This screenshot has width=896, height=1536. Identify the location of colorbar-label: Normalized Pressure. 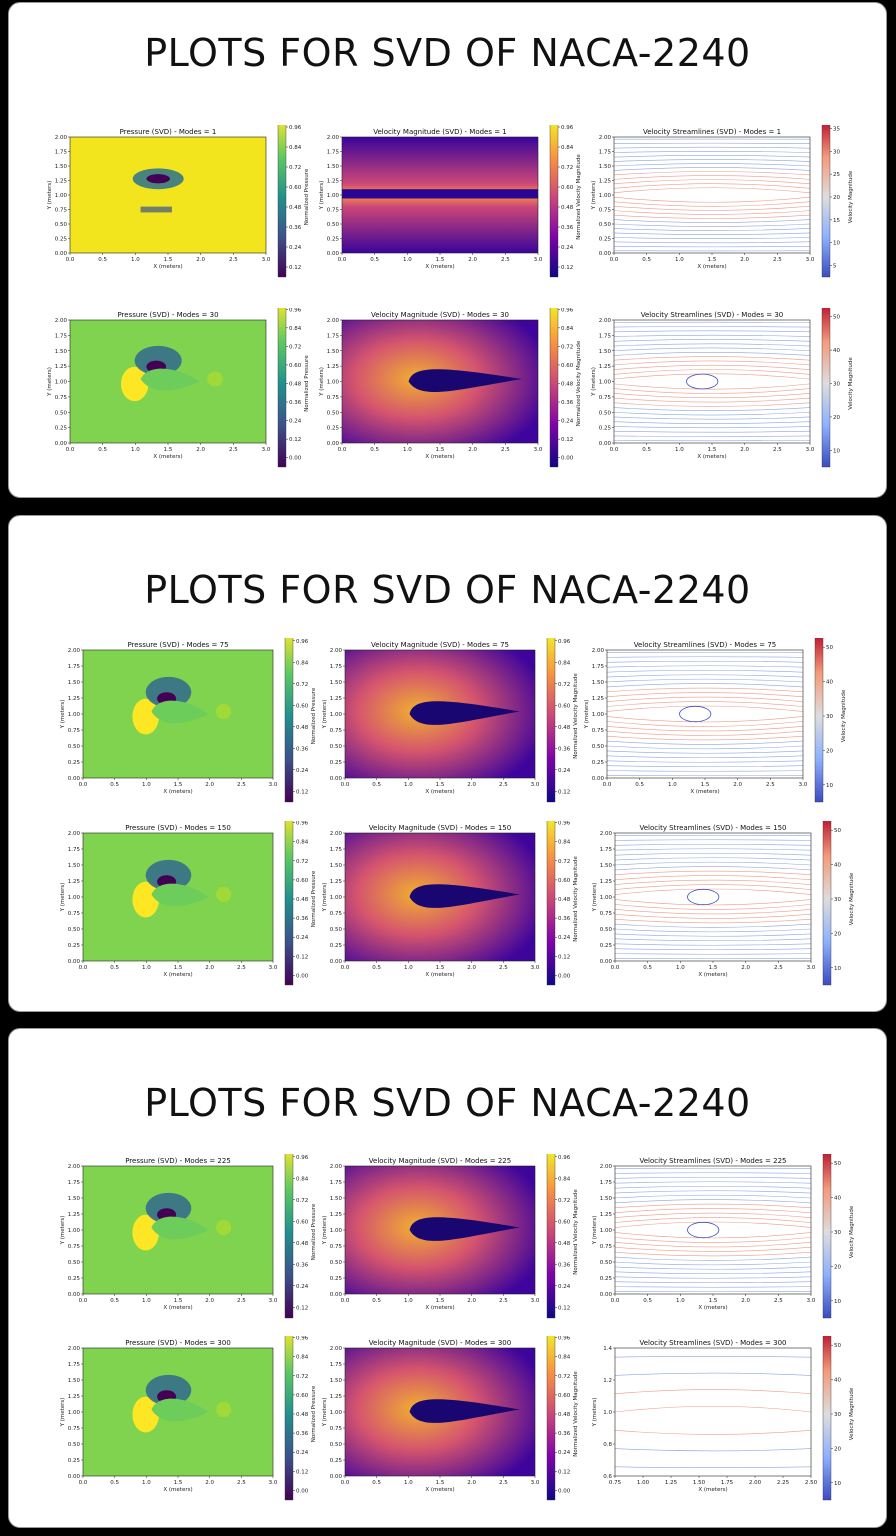
(307, 383).